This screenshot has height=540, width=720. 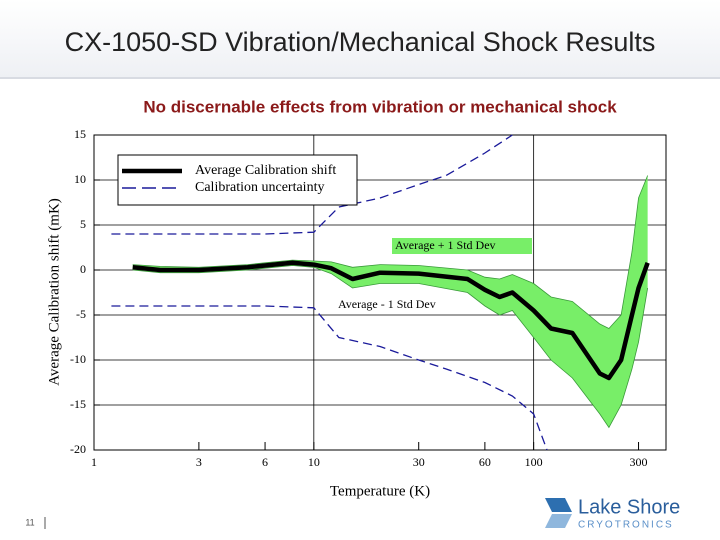 I want to click on y-tick-label: -20, so click(x=78, y=449).